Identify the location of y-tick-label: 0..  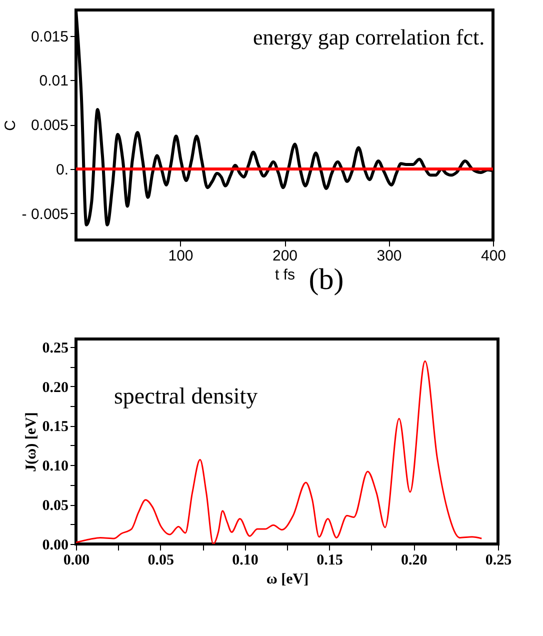
(62, 169).